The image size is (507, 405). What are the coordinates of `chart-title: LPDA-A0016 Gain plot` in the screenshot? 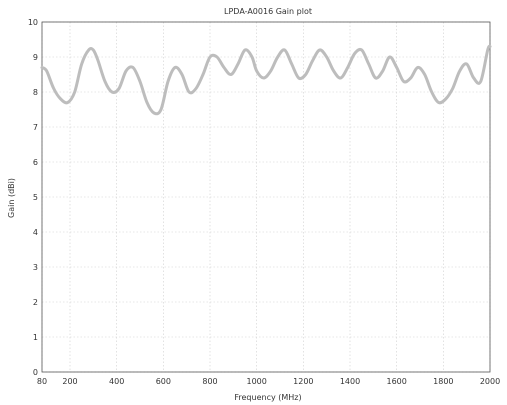 It's located at (268, 11).